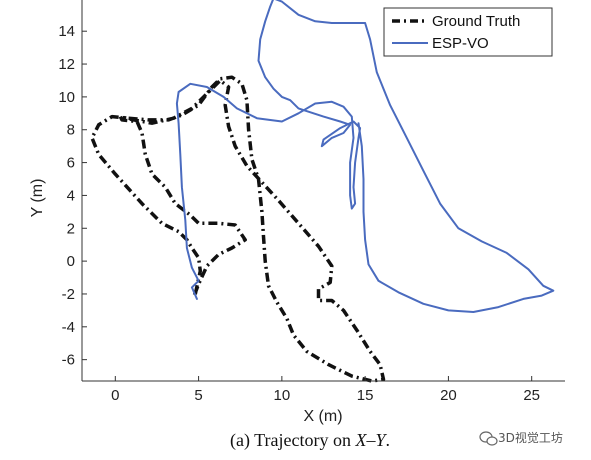 This screenshot has height=460, width=591. Describe the element at coordinates (66, 31) in the screenshot. I see `y-tick-label: 14` at that location.